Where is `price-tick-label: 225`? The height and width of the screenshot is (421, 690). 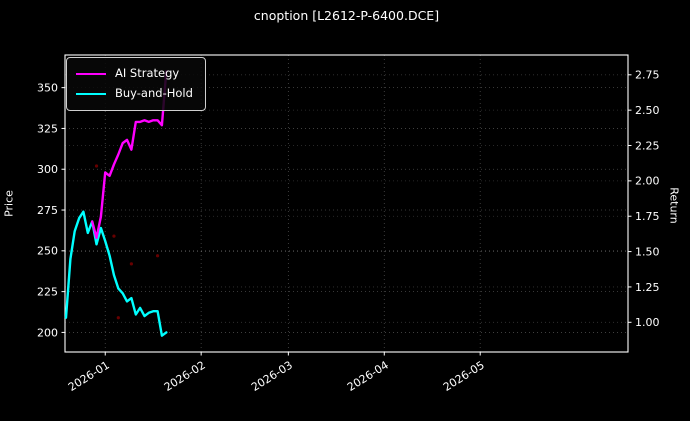 price-tick-label: 225 is located at coordinates (47, 291).